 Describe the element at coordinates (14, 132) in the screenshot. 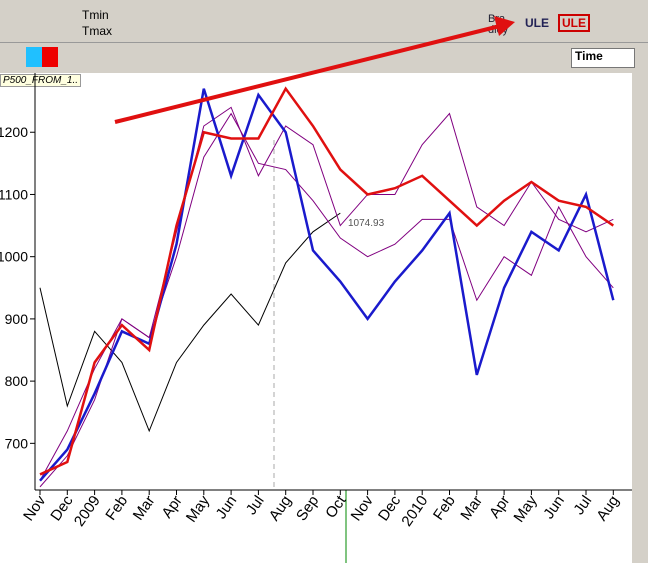

I see `y-tick-label: 1200` at that location.